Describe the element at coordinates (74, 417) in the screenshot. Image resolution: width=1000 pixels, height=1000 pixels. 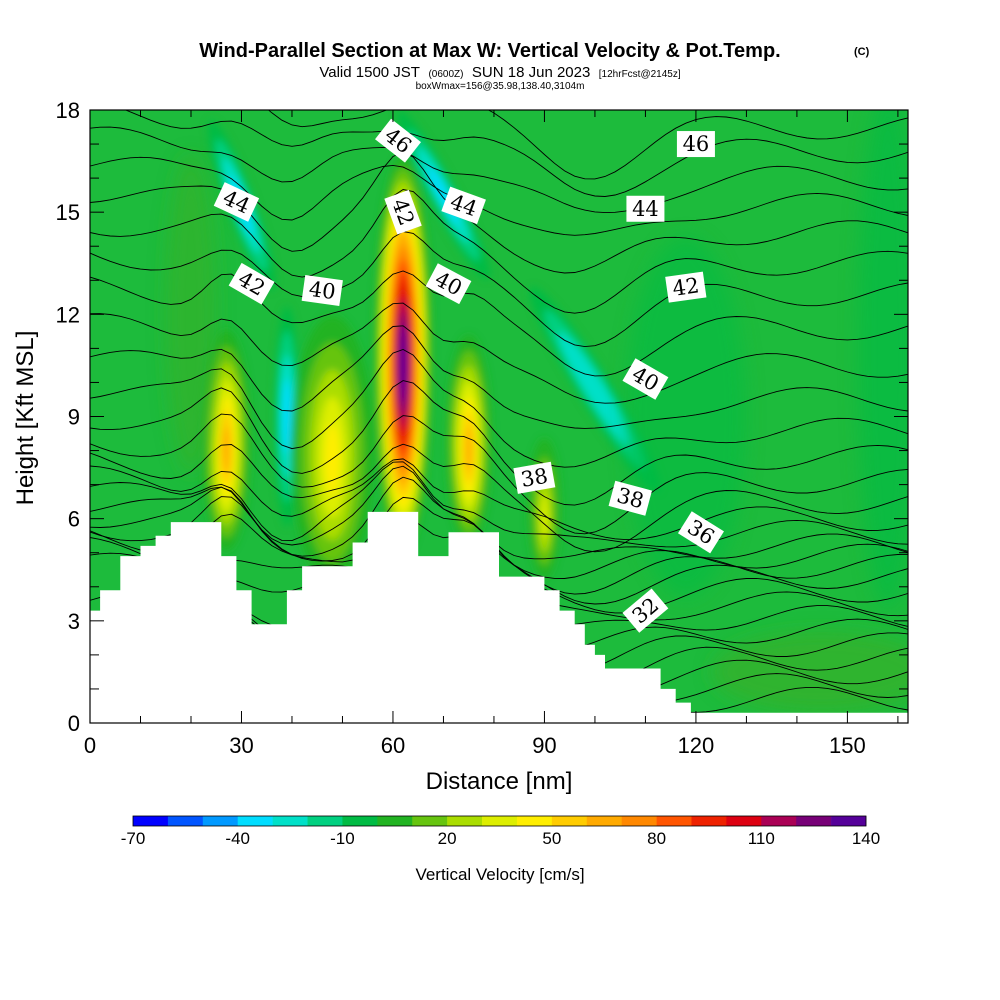
I see `y-tick-label: 9` at that location.